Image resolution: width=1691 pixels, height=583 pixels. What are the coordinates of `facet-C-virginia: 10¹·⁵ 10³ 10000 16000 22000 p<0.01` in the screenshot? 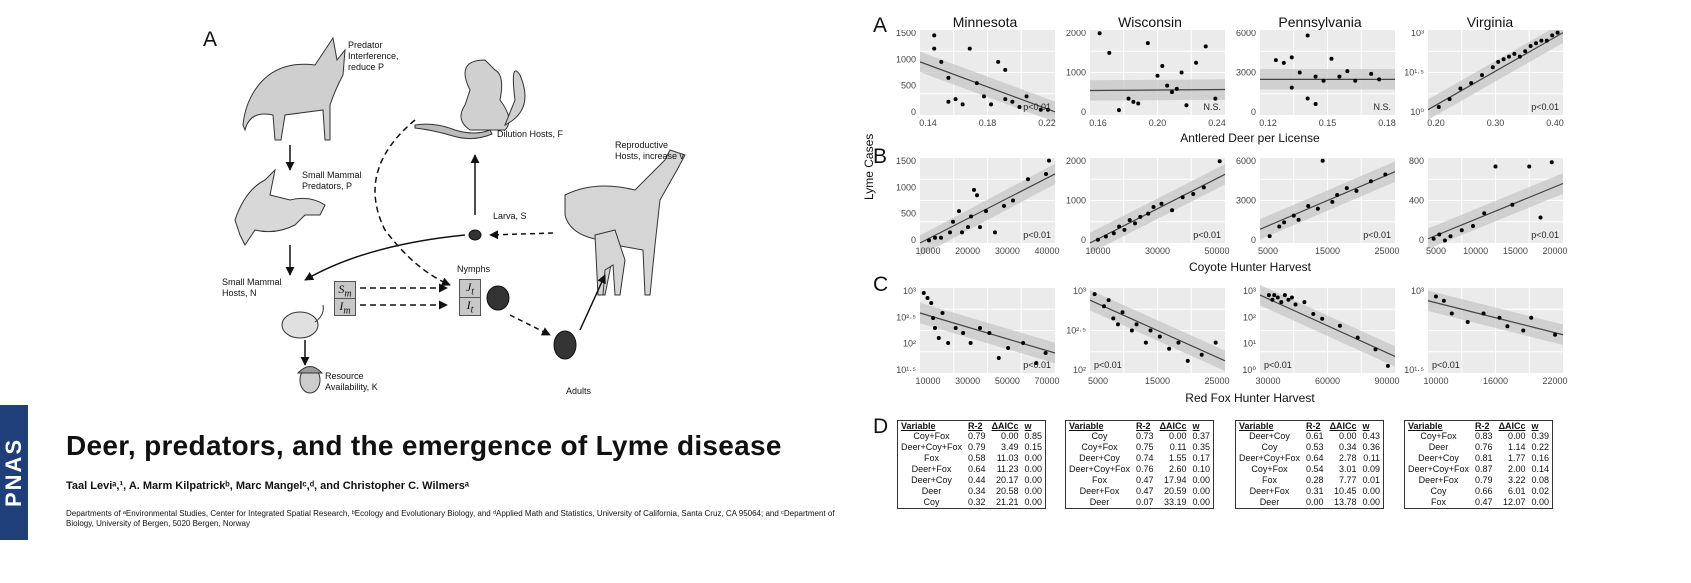 It's located at (1485, 336).